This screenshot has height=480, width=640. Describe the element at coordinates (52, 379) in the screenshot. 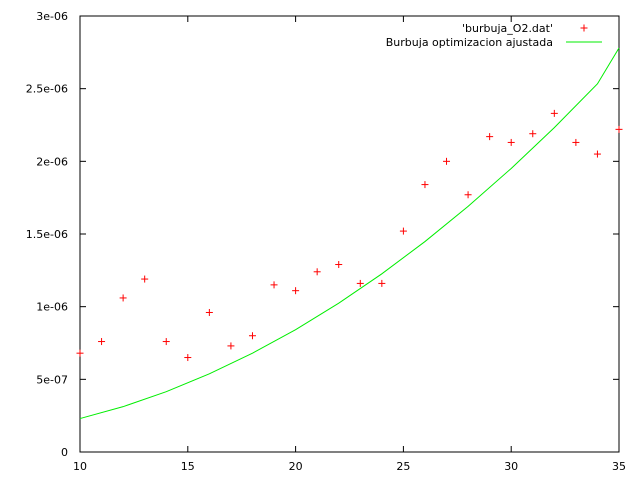

I see `y-tick-label: 5e-07` at that location.